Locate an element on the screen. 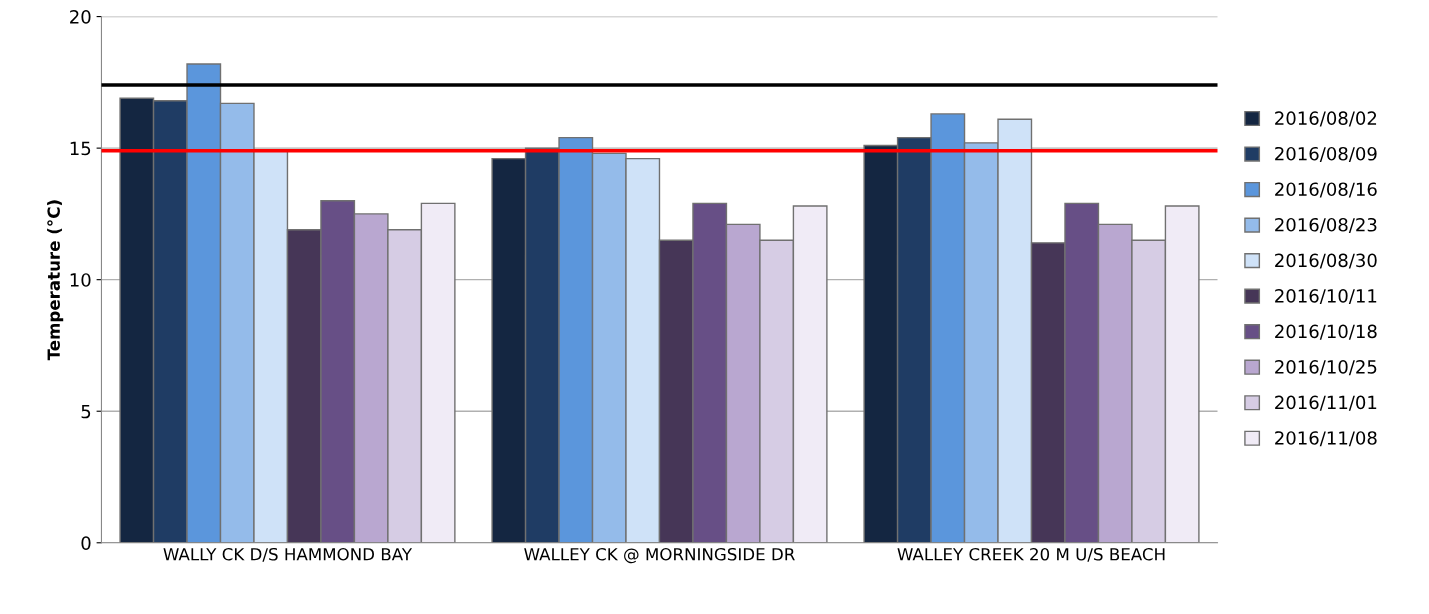 This screenshot has width=1429, height=614. legend-label: 2016/10/18 is located at coordinates (1326, 332).